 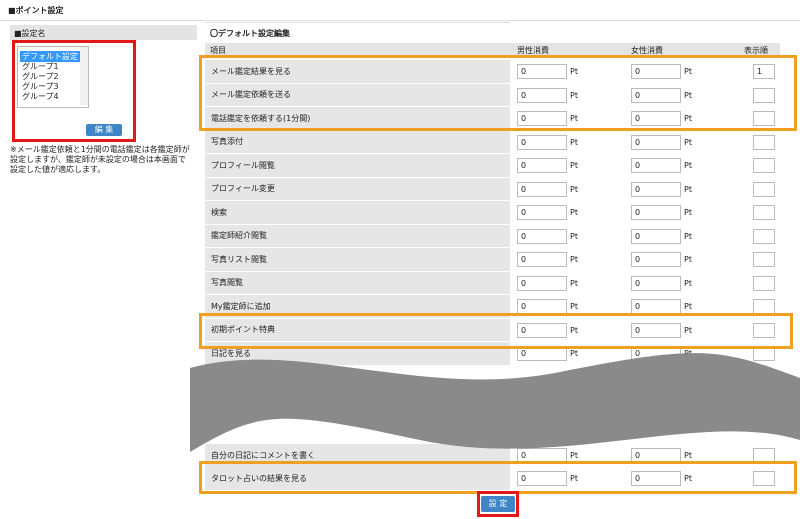 I want to click on column-header: 男性消費, so click(x=533, y=50).